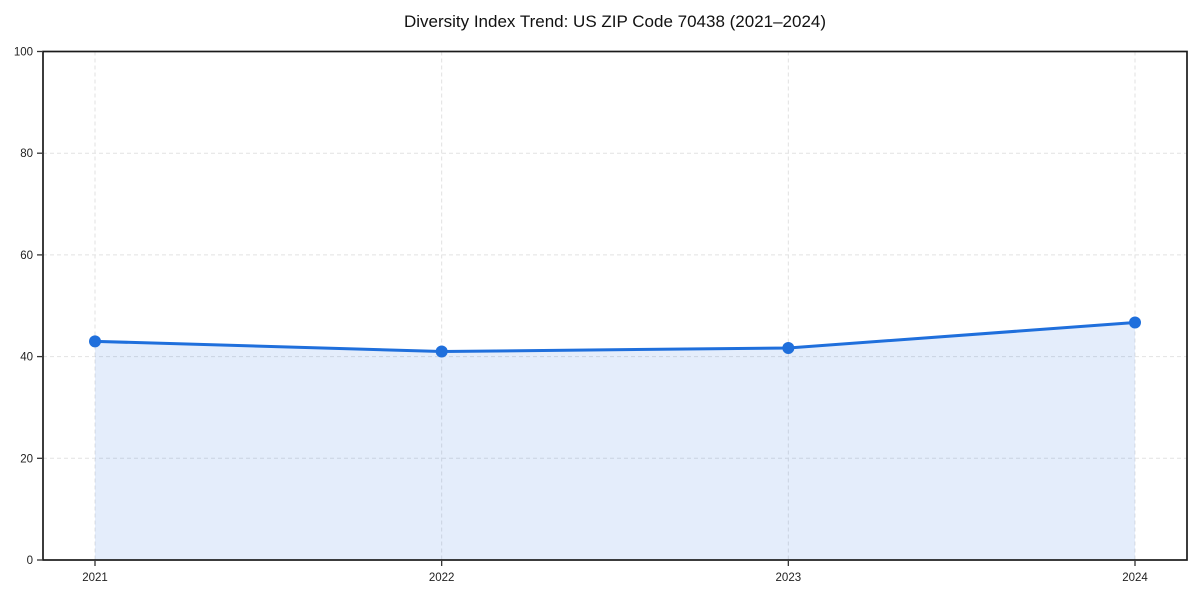 The image size is (1200, 600). Describe the element at coordinates (442, 578) in the screenshot. I see `x-tick-label: 2022` at that location.